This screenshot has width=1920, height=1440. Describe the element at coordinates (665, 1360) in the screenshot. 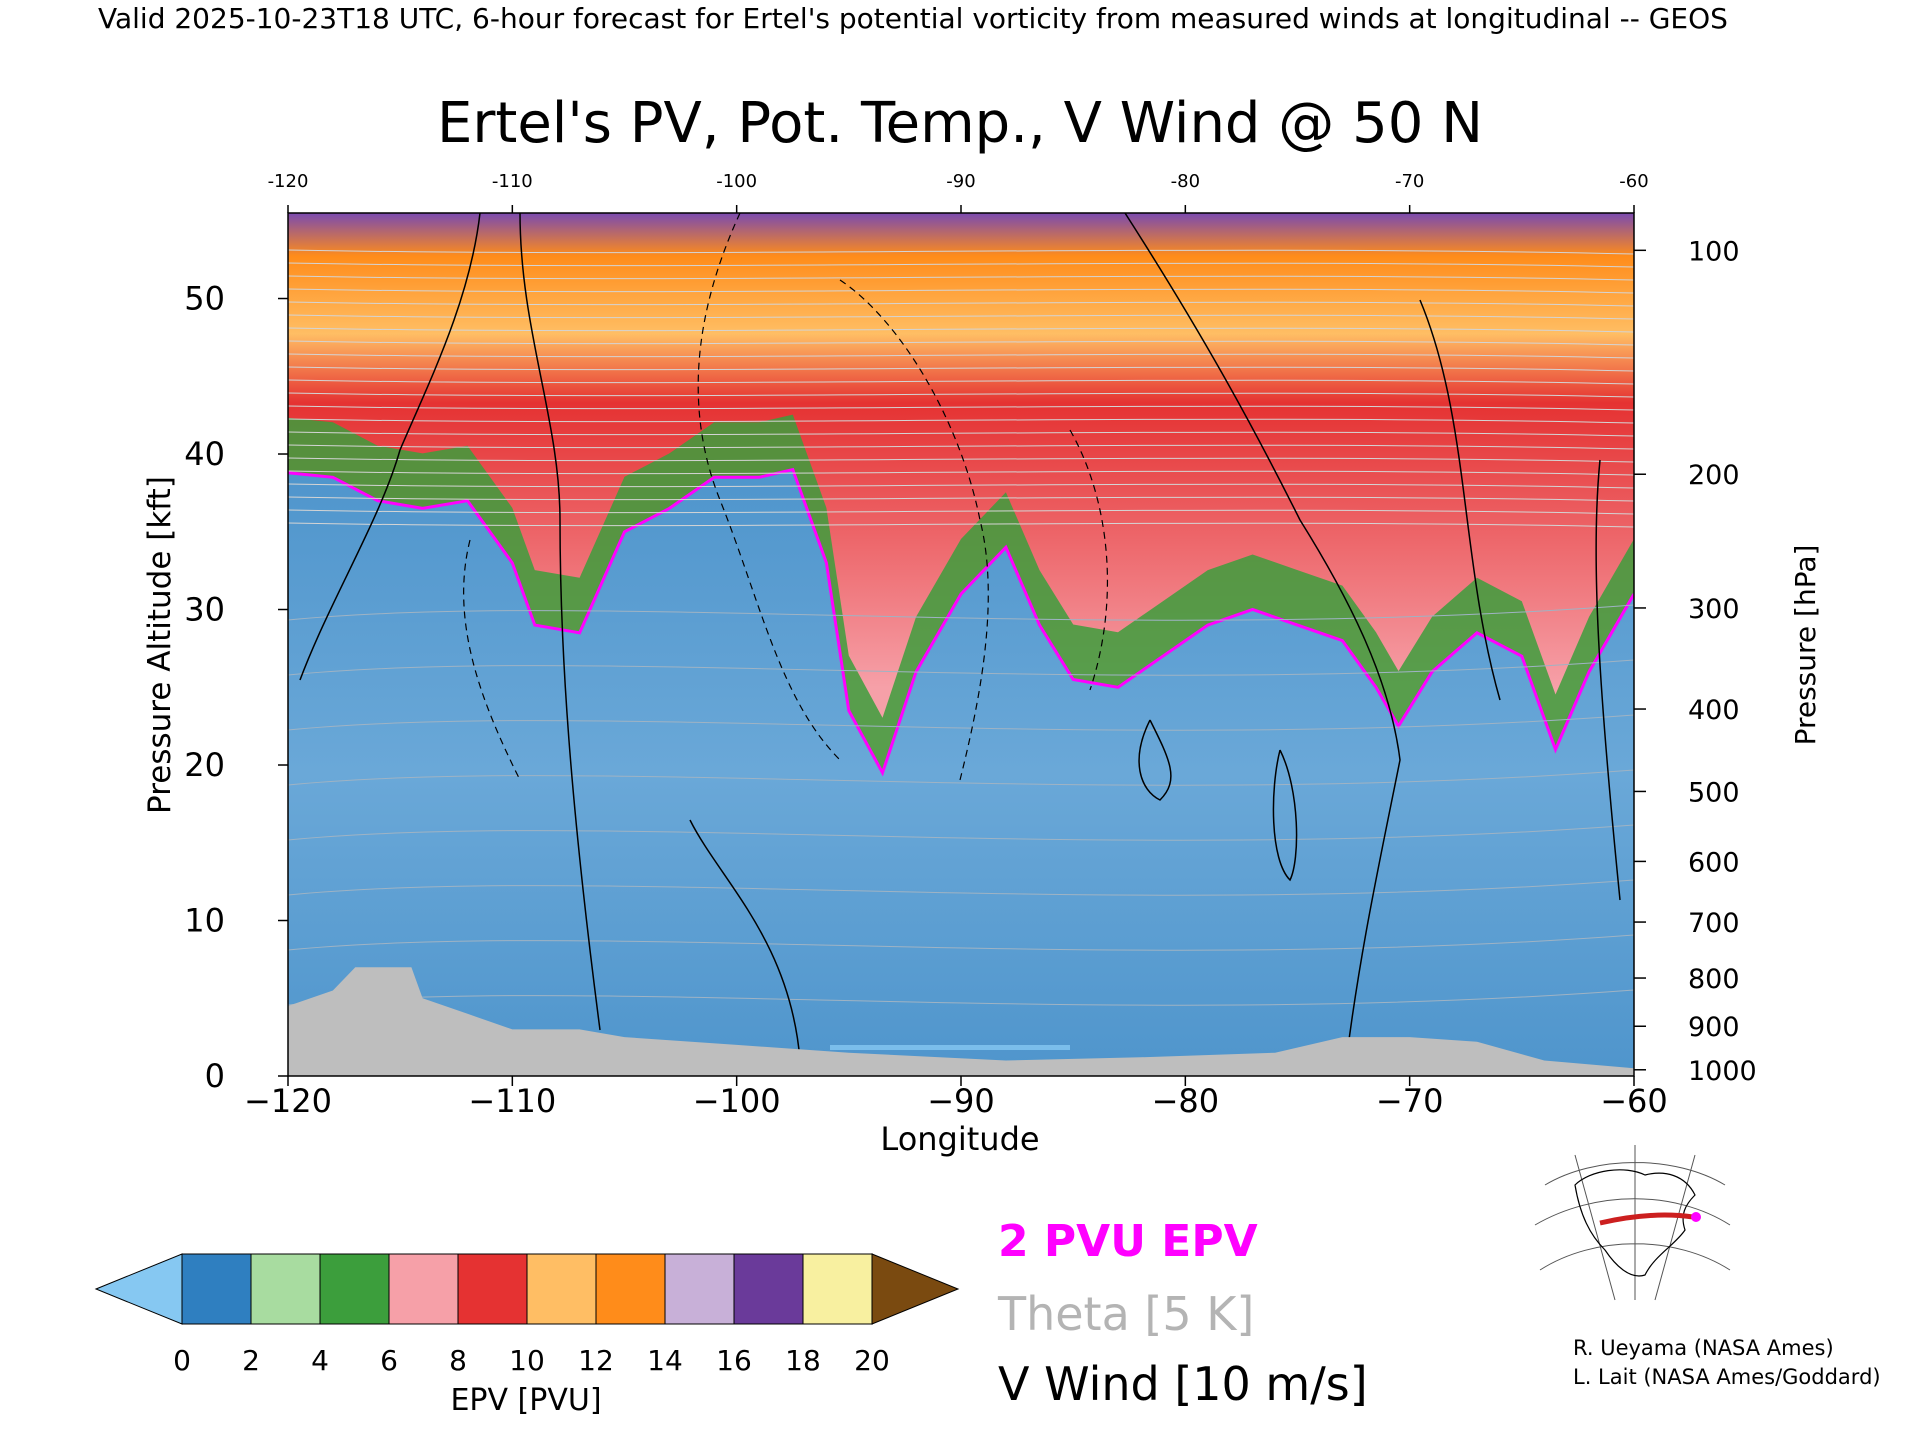

I see `colorbar-tick-label: 14` at that location.